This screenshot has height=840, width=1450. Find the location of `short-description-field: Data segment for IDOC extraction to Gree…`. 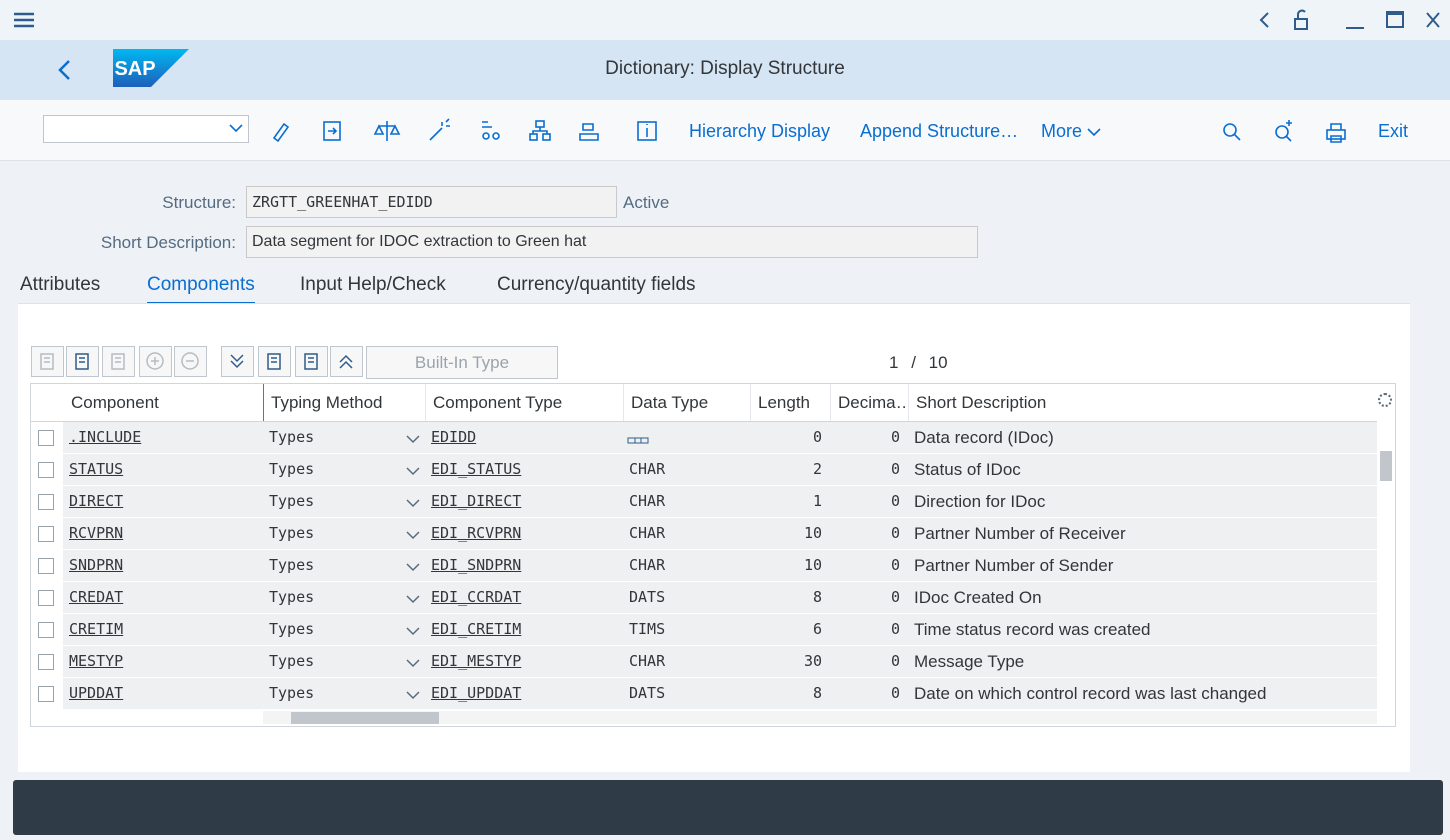

short-description-field: Data segment for IDOC extraction to Gree… is located at coordinates (612, 242).